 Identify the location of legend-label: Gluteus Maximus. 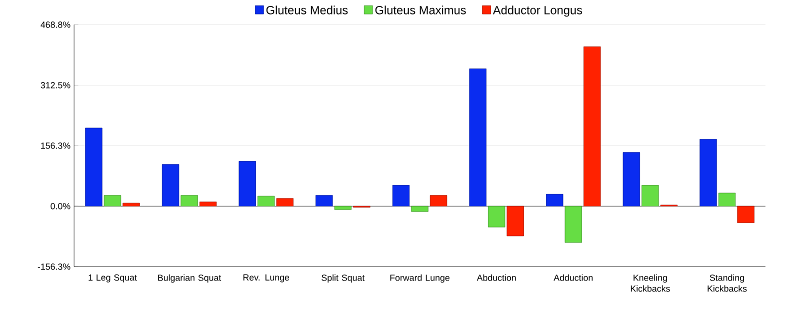
(420, 10).